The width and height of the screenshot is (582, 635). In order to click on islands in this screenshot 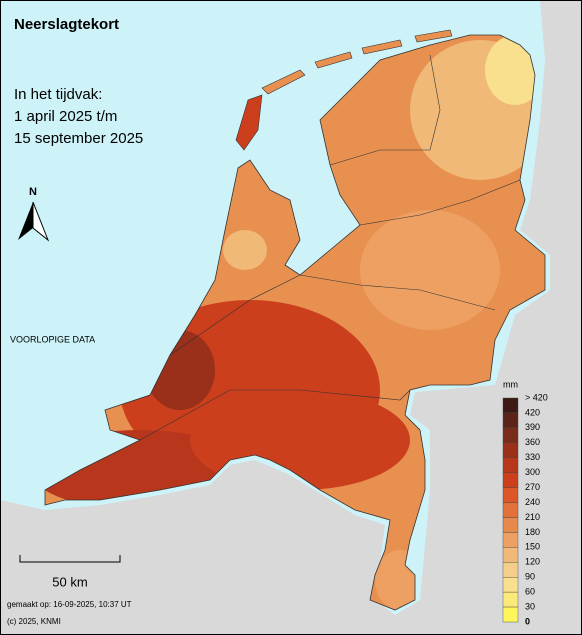, I will do `click(344, 90)`.